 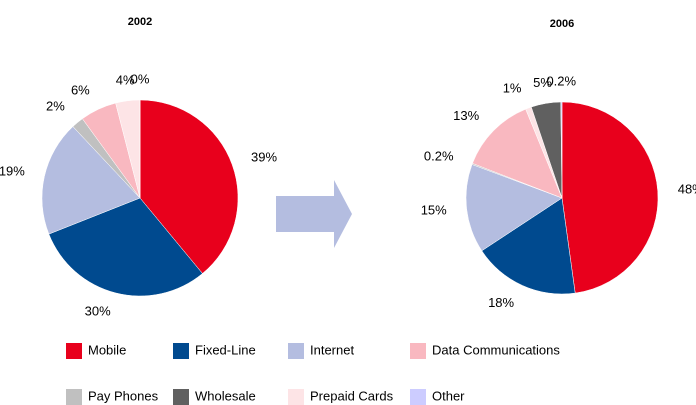 I want to click on data-label: 5%, so click(x=542, y=82).